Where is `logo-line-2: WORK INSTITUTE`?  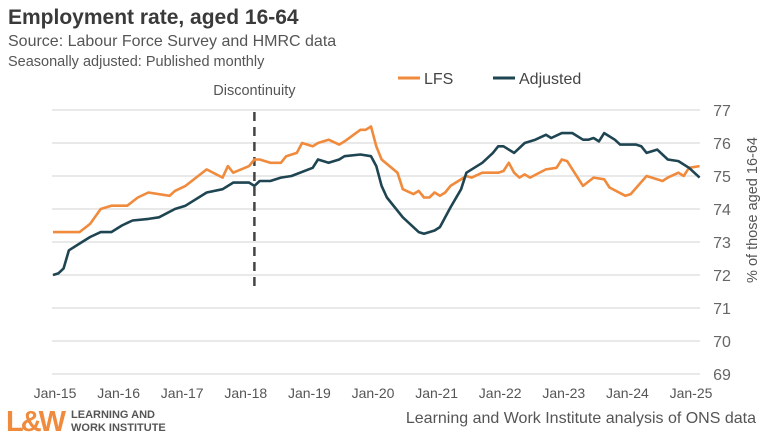
logo-line-2: WORK INSTITUTE is located at coordinates (118, 428).